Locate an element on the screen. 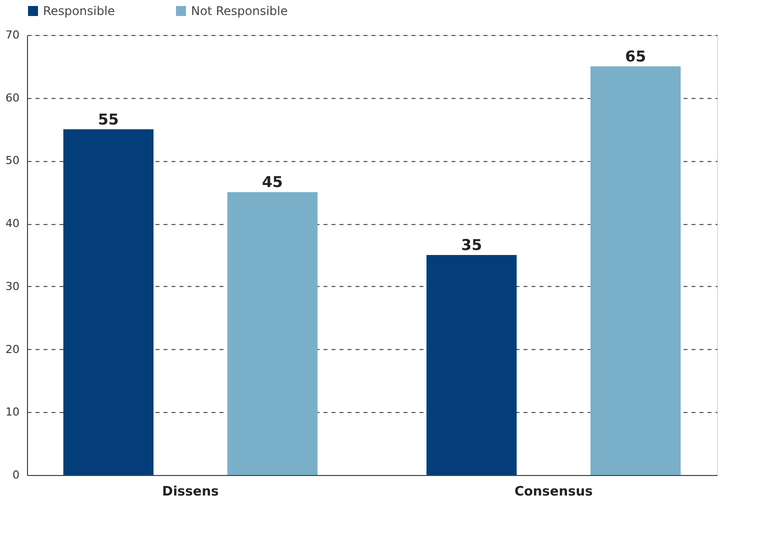  y-tick-label: 20 is located at coordinates (13, 349).